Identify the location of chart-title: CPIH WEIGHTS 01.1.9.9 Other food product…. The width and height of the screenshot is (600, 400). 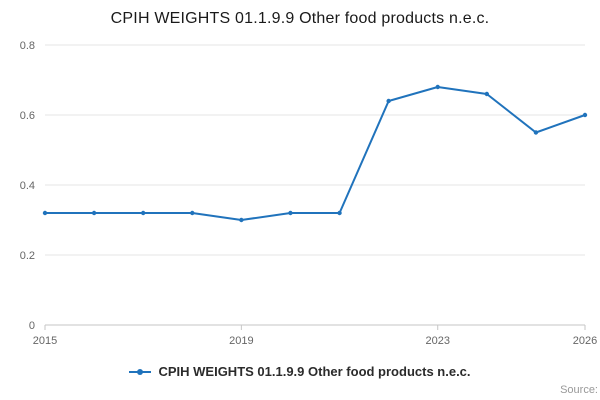
(300, 18).